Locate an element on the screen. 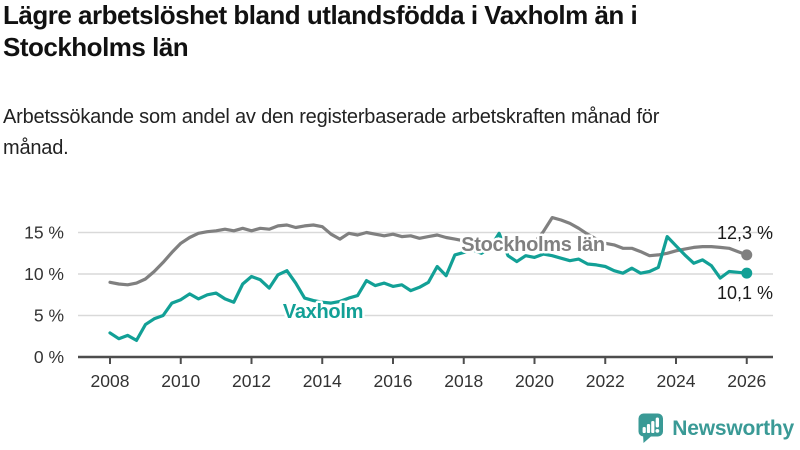 The height and width of the screenshot is (450, 800). y-tick-label: 0 % is located at coordinates (49, 357).